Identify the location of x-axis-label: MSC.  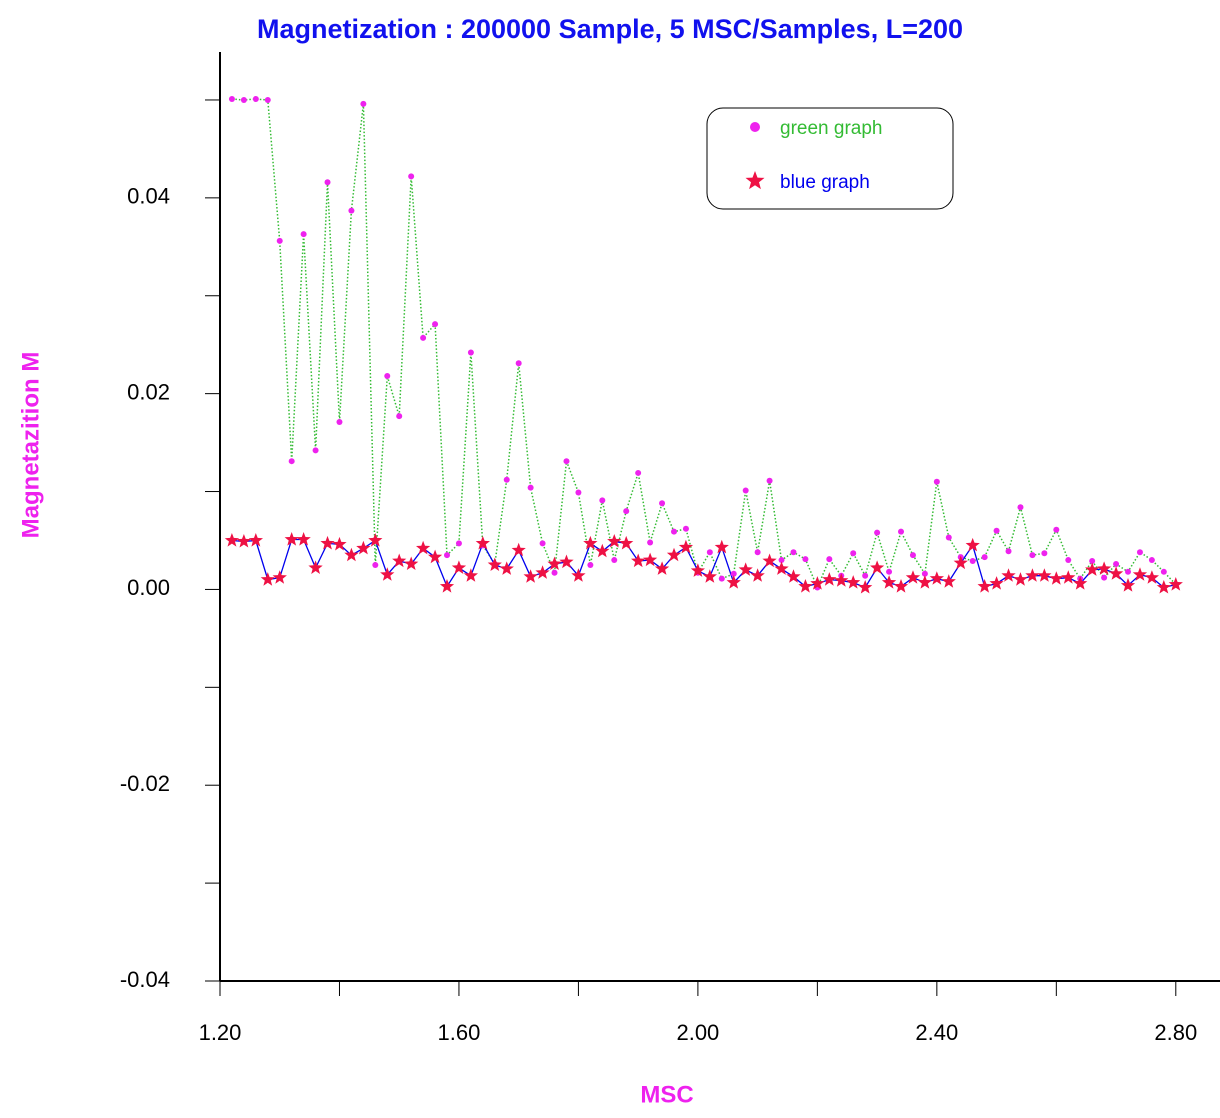
(666, 1094).